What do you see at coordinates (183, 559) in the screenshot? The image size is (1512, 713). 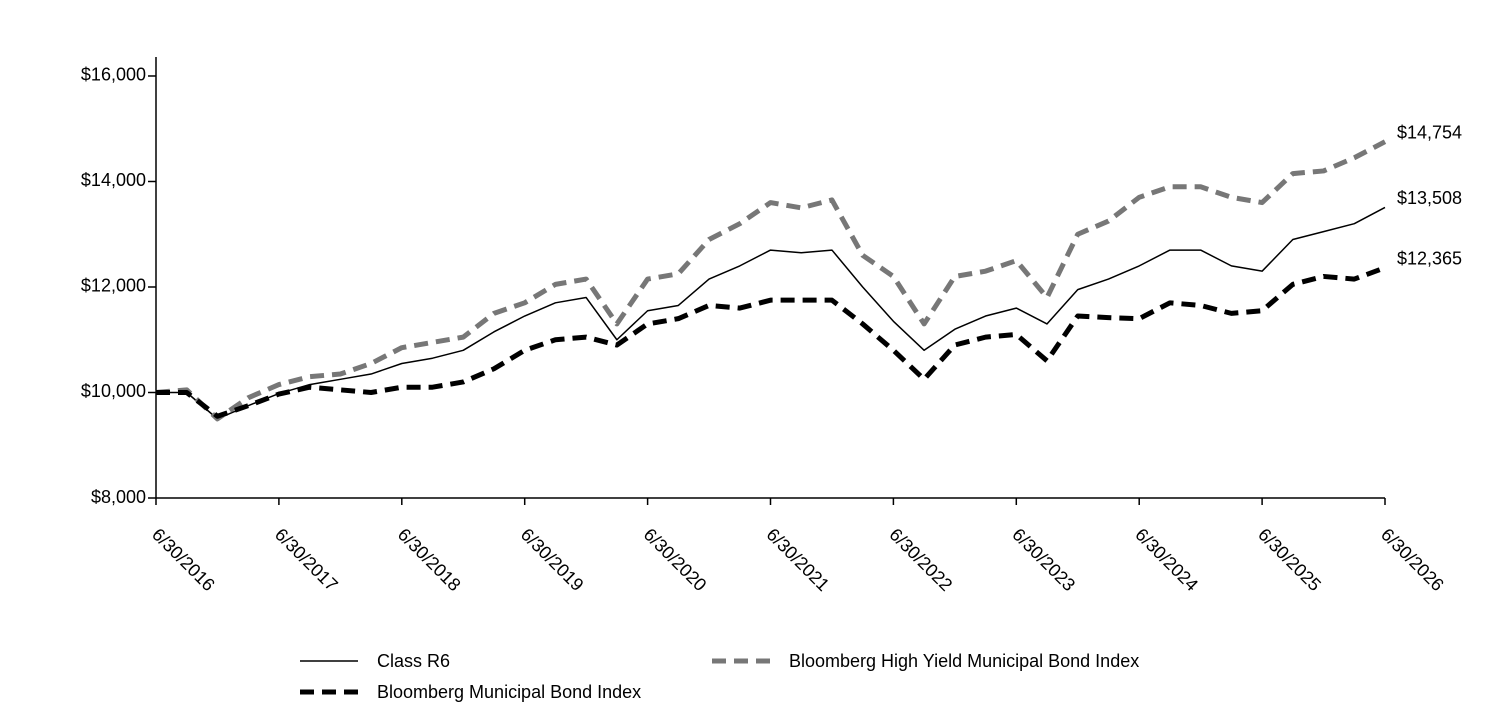 I see `x-tick-label: 6/30/2016` at bounding box center [183, 559].